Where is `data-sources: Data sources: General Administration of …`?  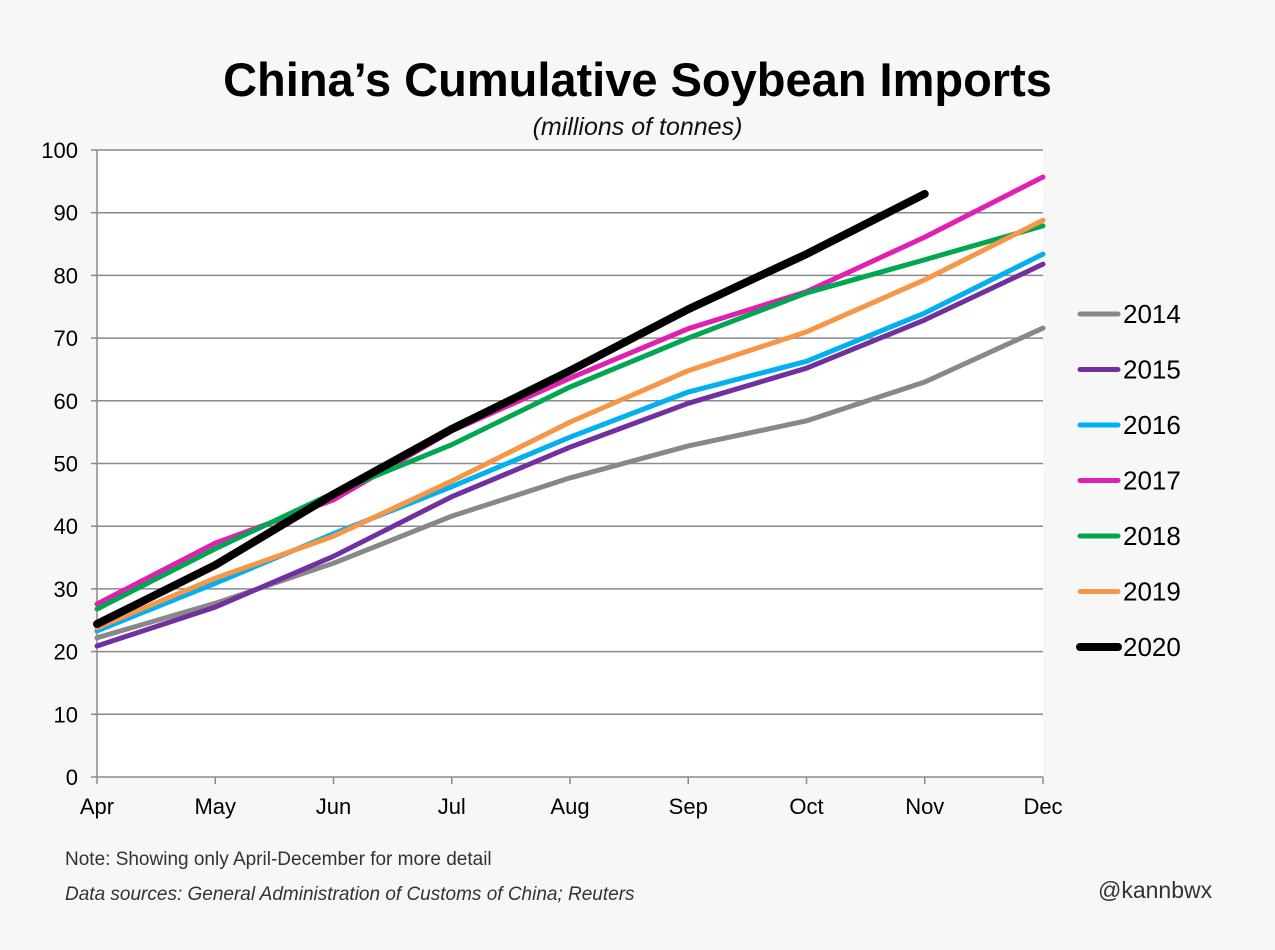 data-sources: Data sources: General Administration of … is located at coordinates (350, 894).